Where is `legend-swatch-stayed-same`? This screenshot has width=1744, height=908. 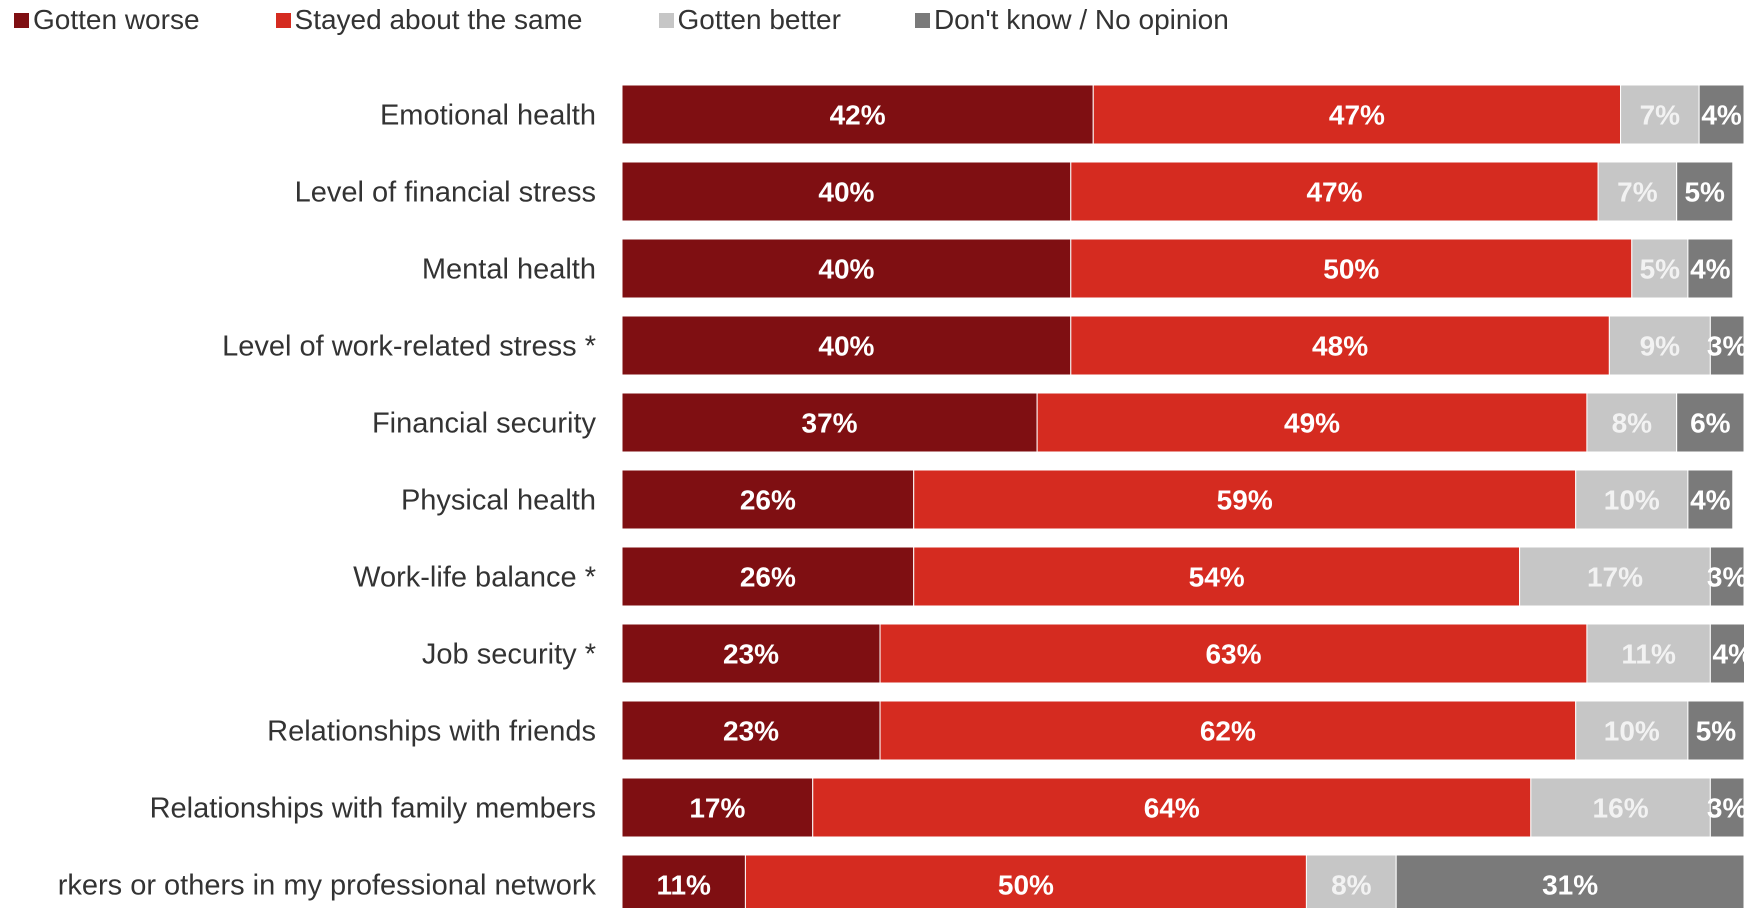 legend-swatch-stayed-same is located at coordinates (283, 20).